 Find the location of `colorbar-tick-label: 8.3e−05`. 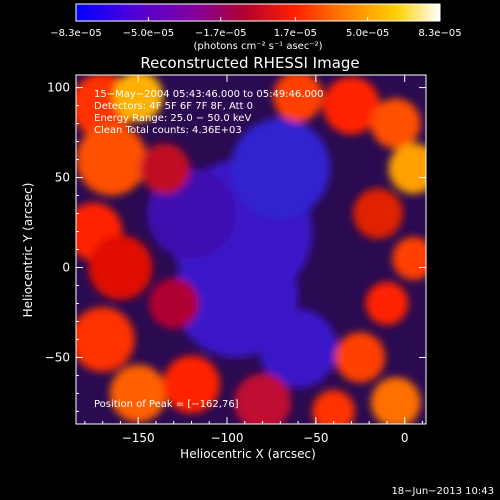

colorbar-tick-label: 8.3e−05 is located at coordinates (439, 33).